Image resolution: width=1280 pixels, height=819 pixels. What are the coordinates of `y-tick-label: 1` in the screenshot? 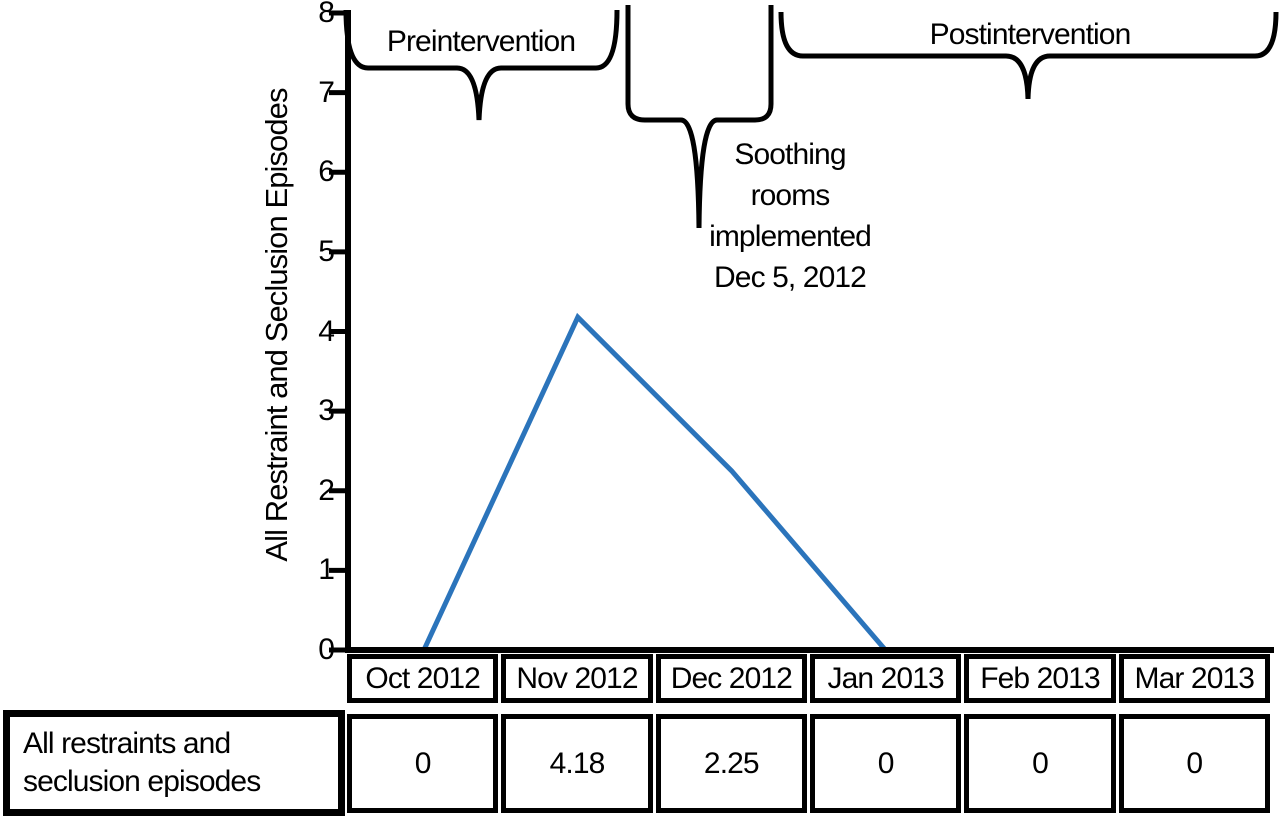 It's located at (326, 570).